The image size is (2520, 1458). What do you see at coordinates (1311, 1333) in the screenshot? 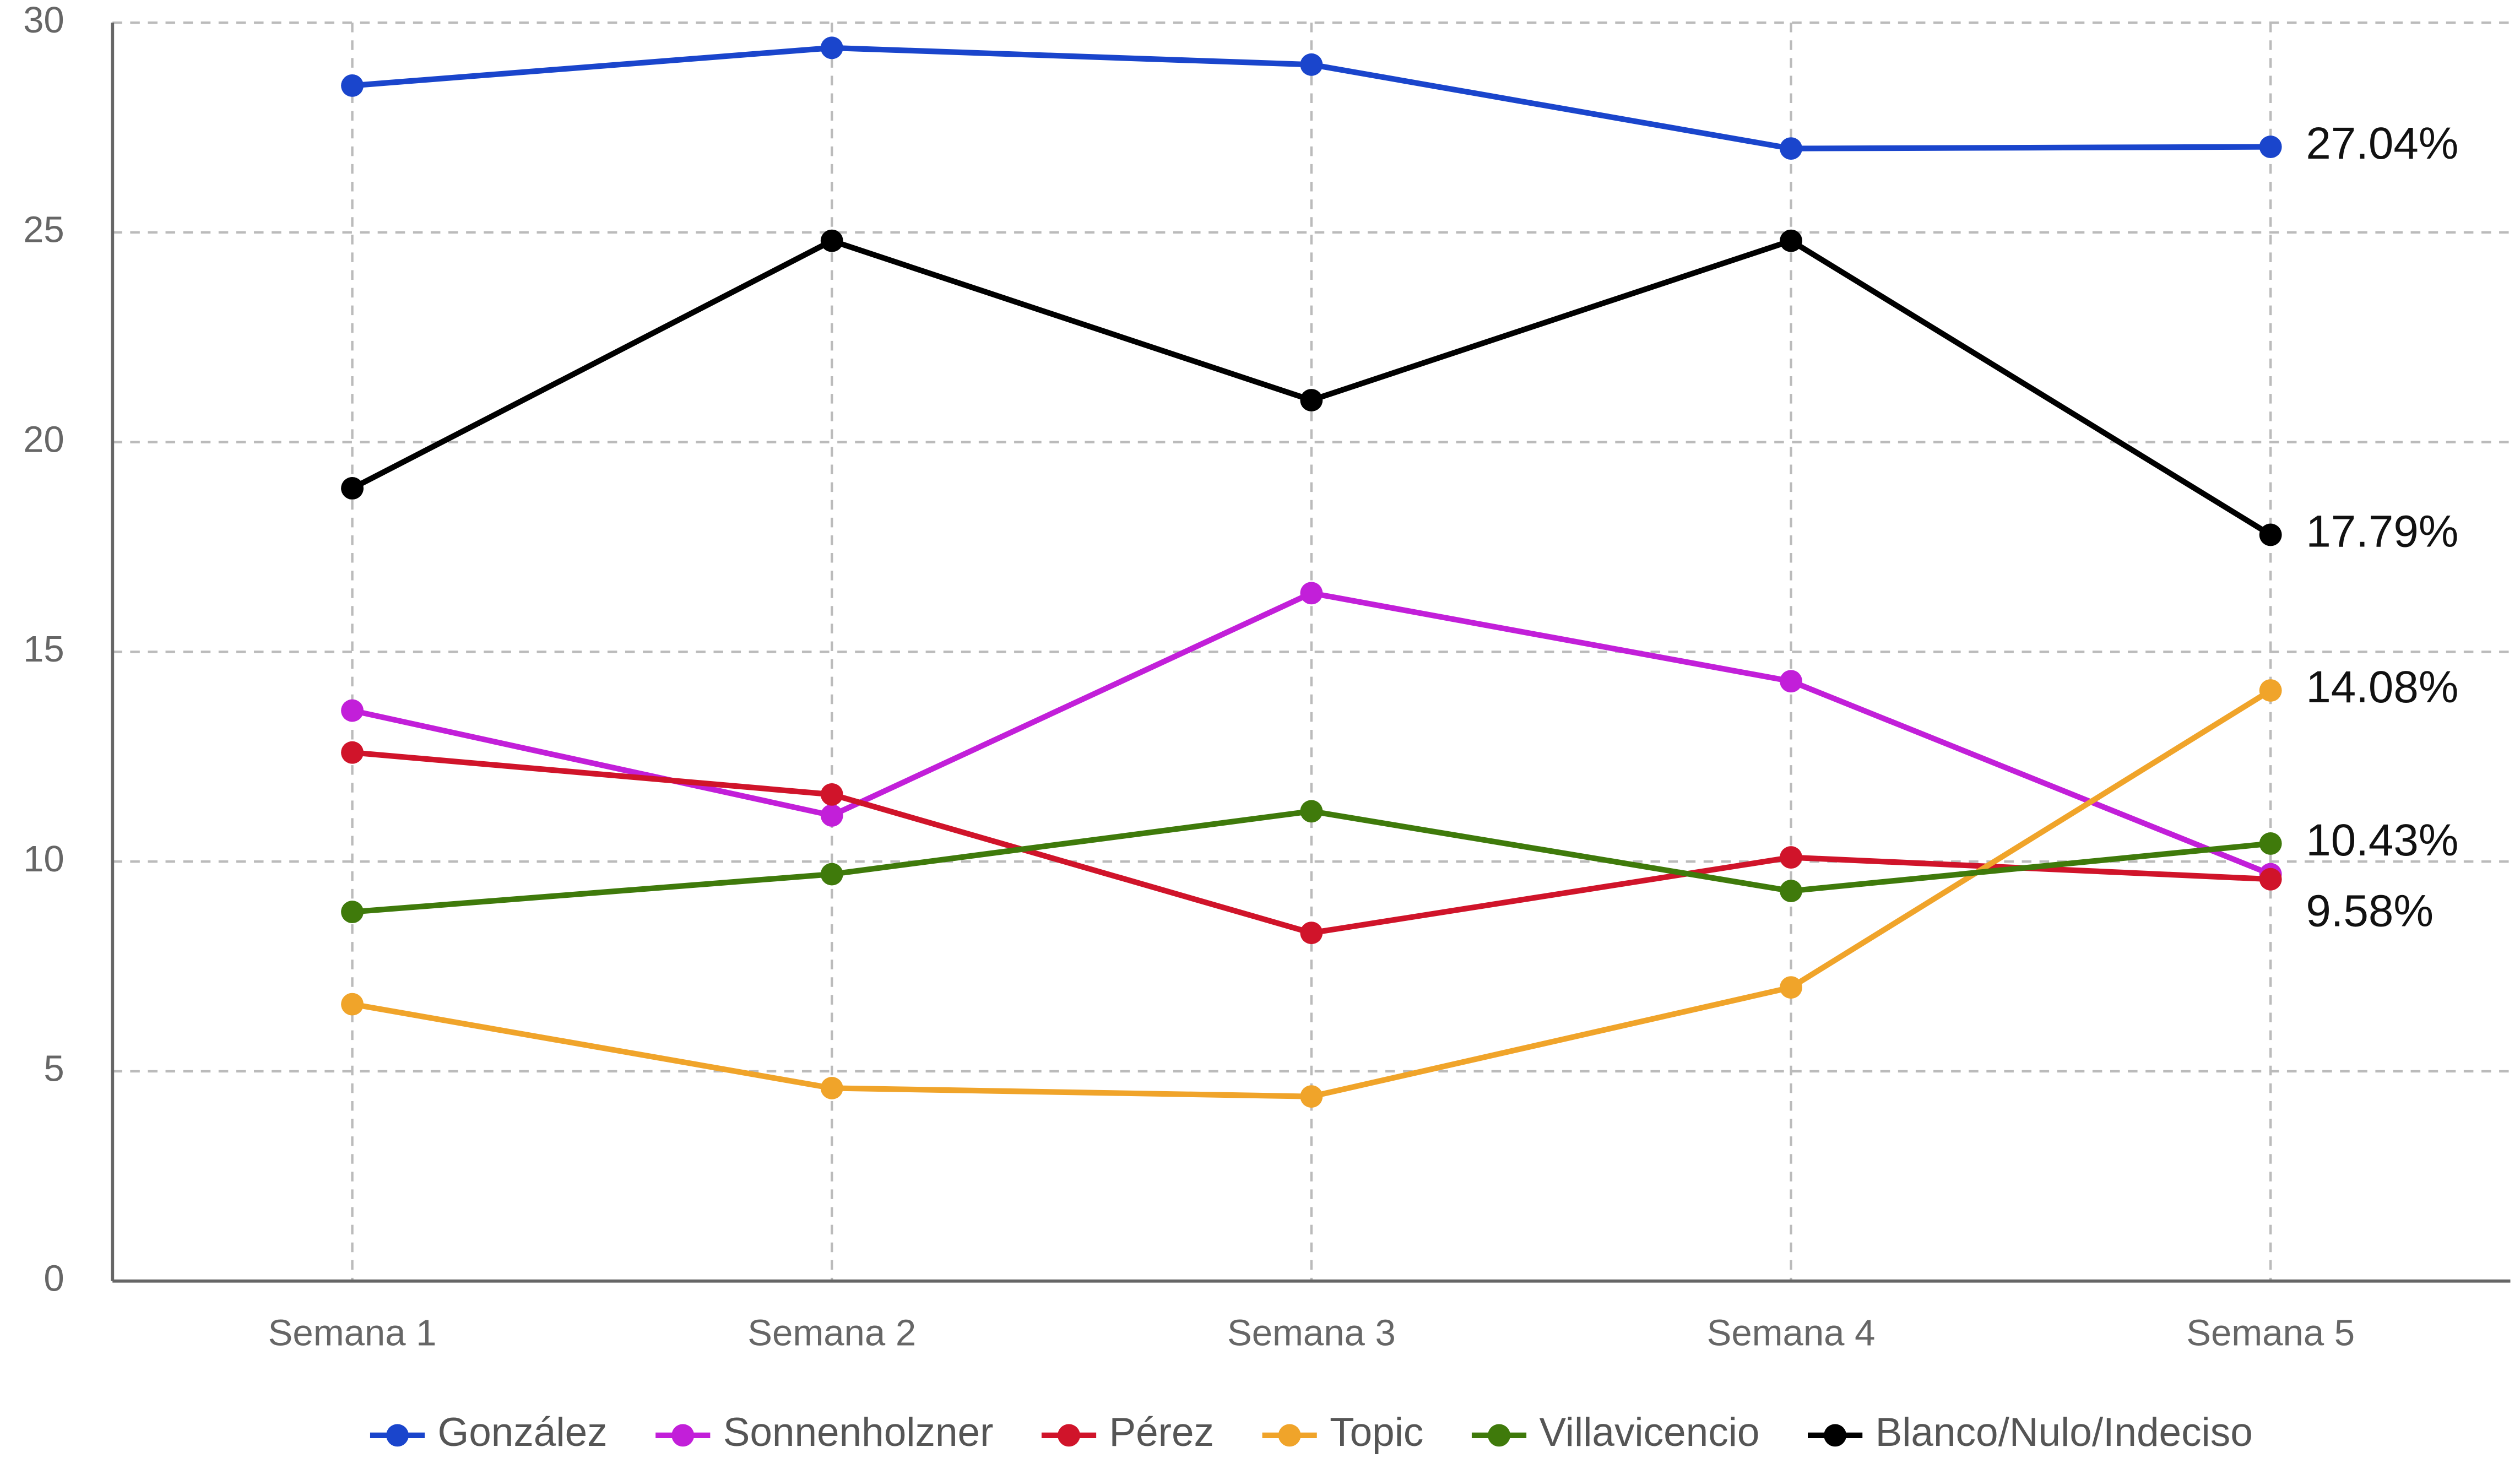
I see `x-tick-label: Semana 3` at bounding box center [1311, 1333].